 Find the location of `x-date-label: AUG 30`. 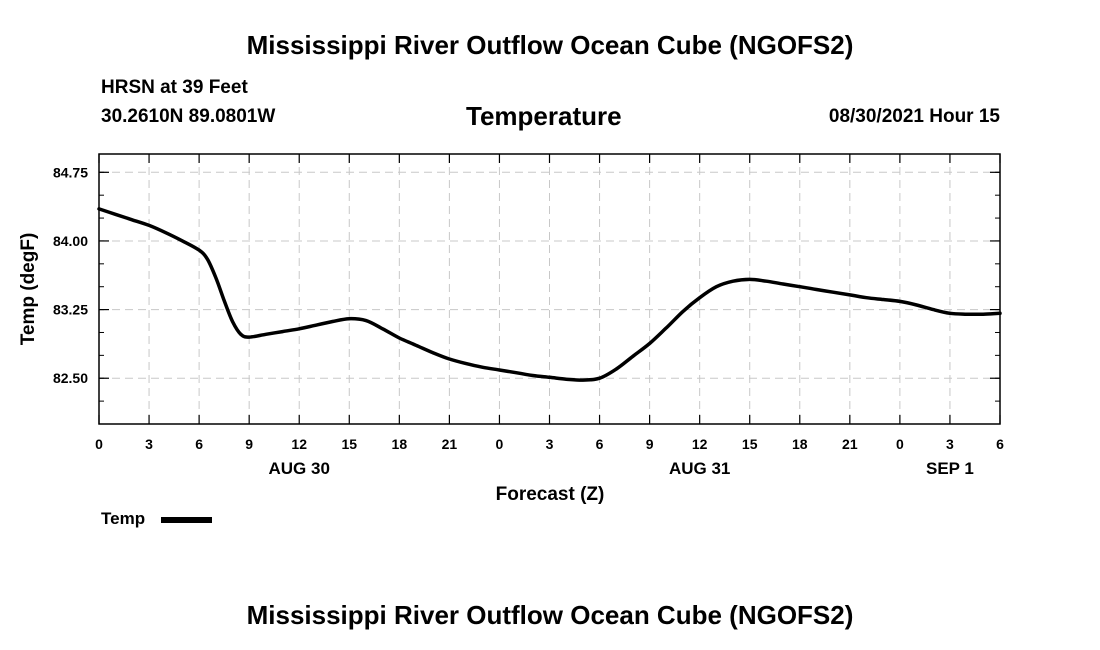

x-date-label: AUG 30 is located at coordinates (299, 468).